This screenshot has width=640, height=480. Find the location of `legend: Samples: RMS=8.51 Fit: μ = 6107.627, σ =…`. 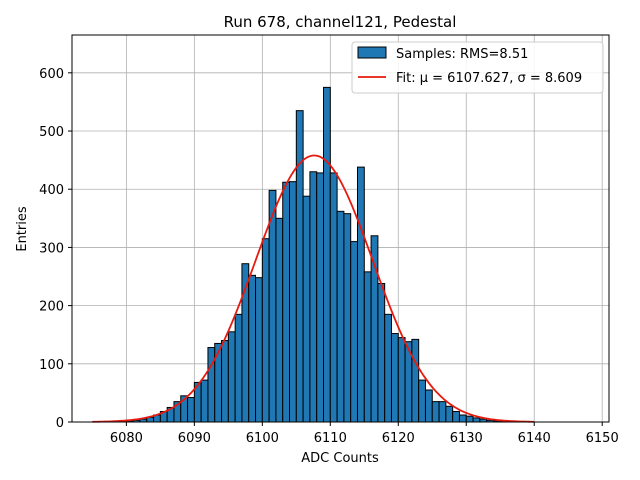

legend: Samples: RMS=8.51 Fit: μ = 6107.627, σ =… is located at coordinates (477, 67).